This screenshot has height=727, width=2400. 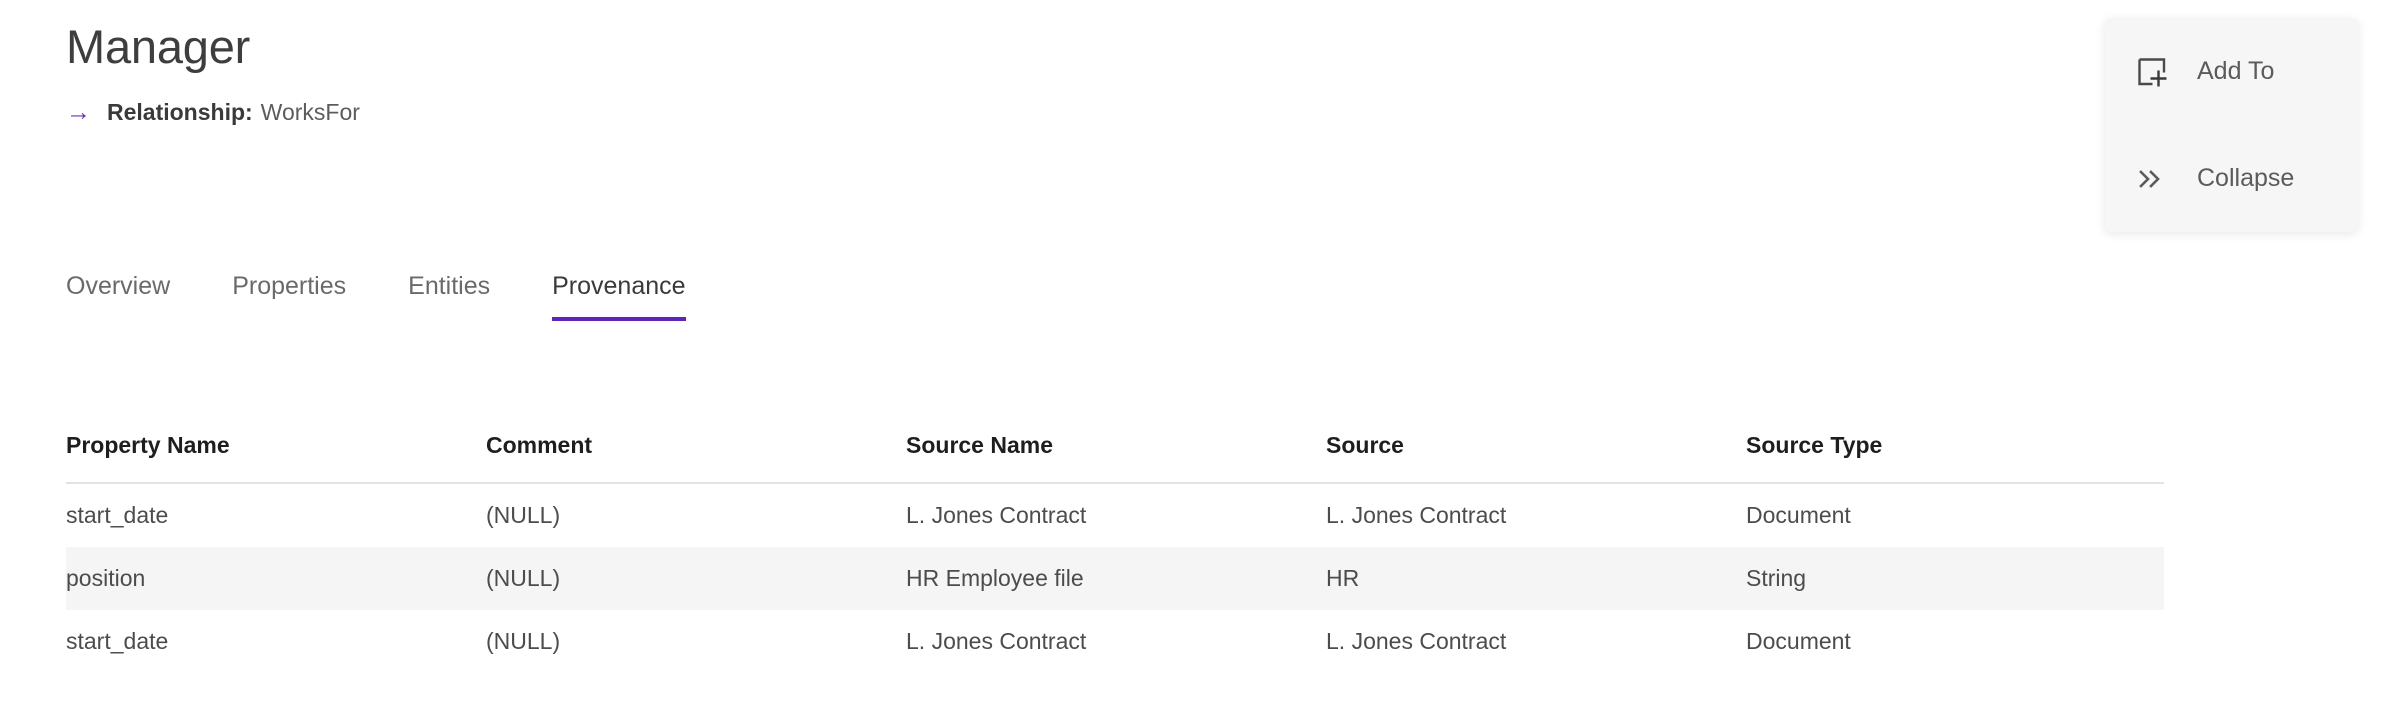 What do you see at coordinates (78, 112) in the screenshot?
I see `arrow-right-icon: →` at bounding box center [78, 112].